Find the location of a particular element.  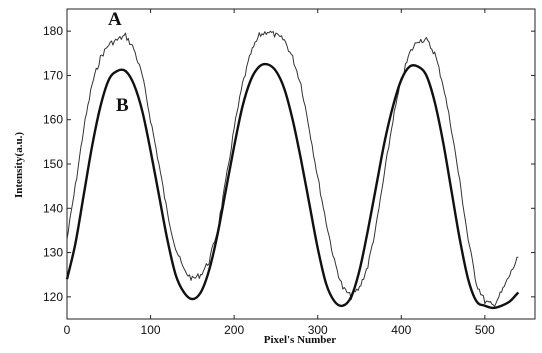

x-tick-label: 0 is located at coordinates (67, 330).